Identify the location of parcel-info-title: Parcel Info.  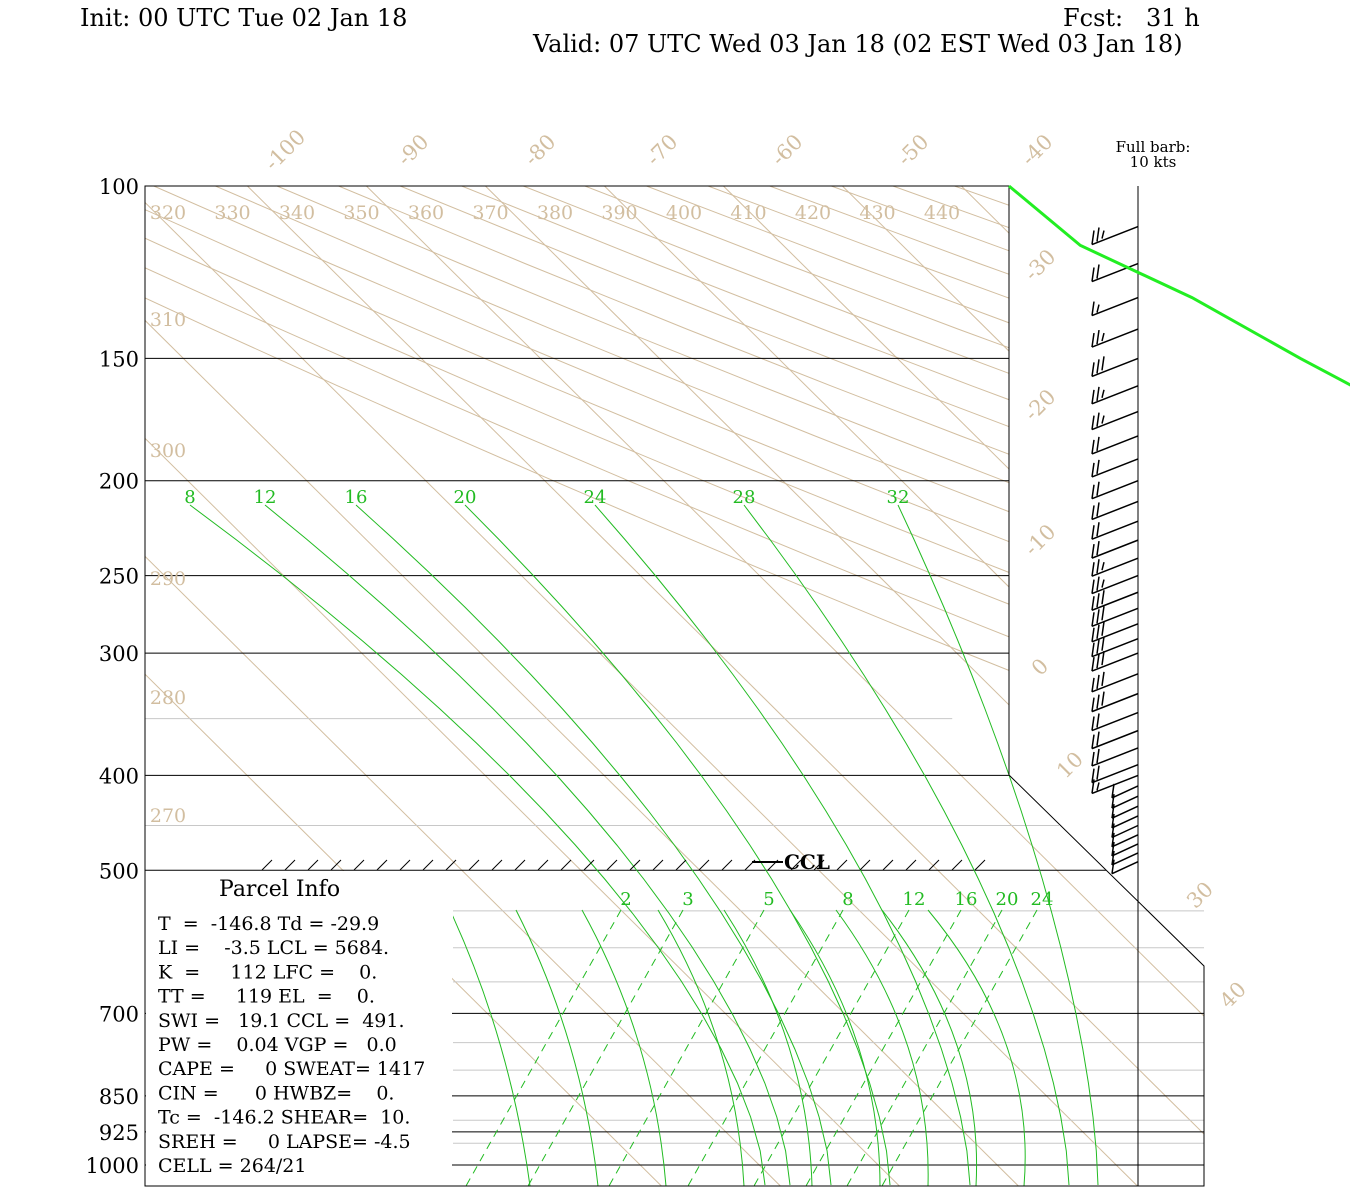
(279, 889).